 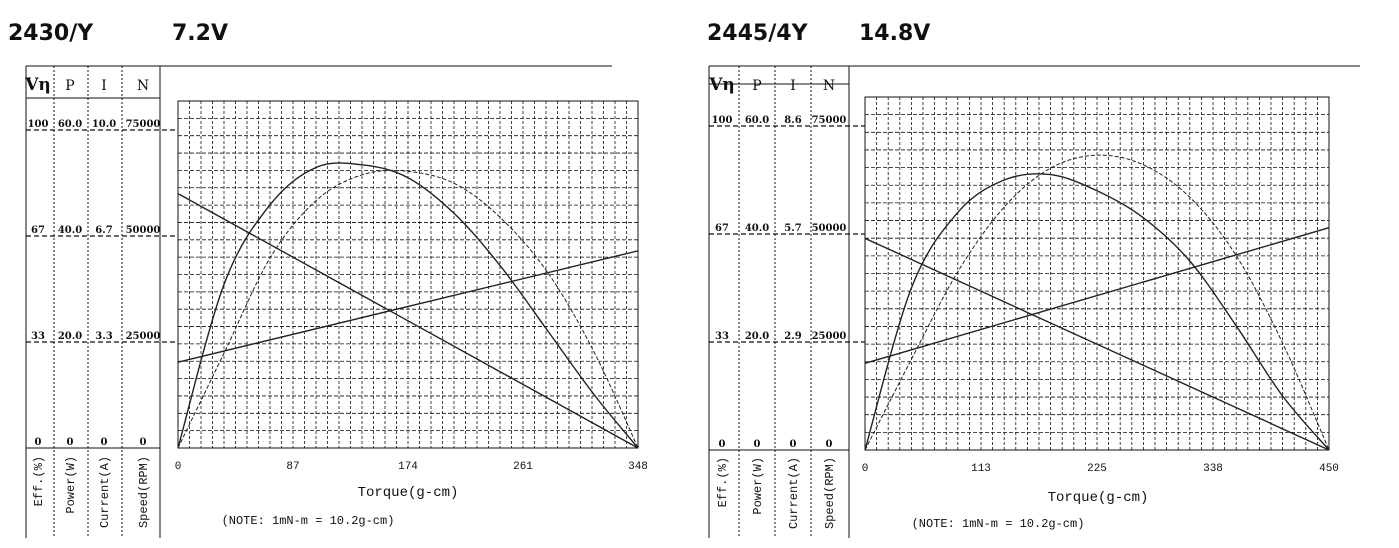 I want to click on current-scale-label: 3.3, so click(x=103, y=336).